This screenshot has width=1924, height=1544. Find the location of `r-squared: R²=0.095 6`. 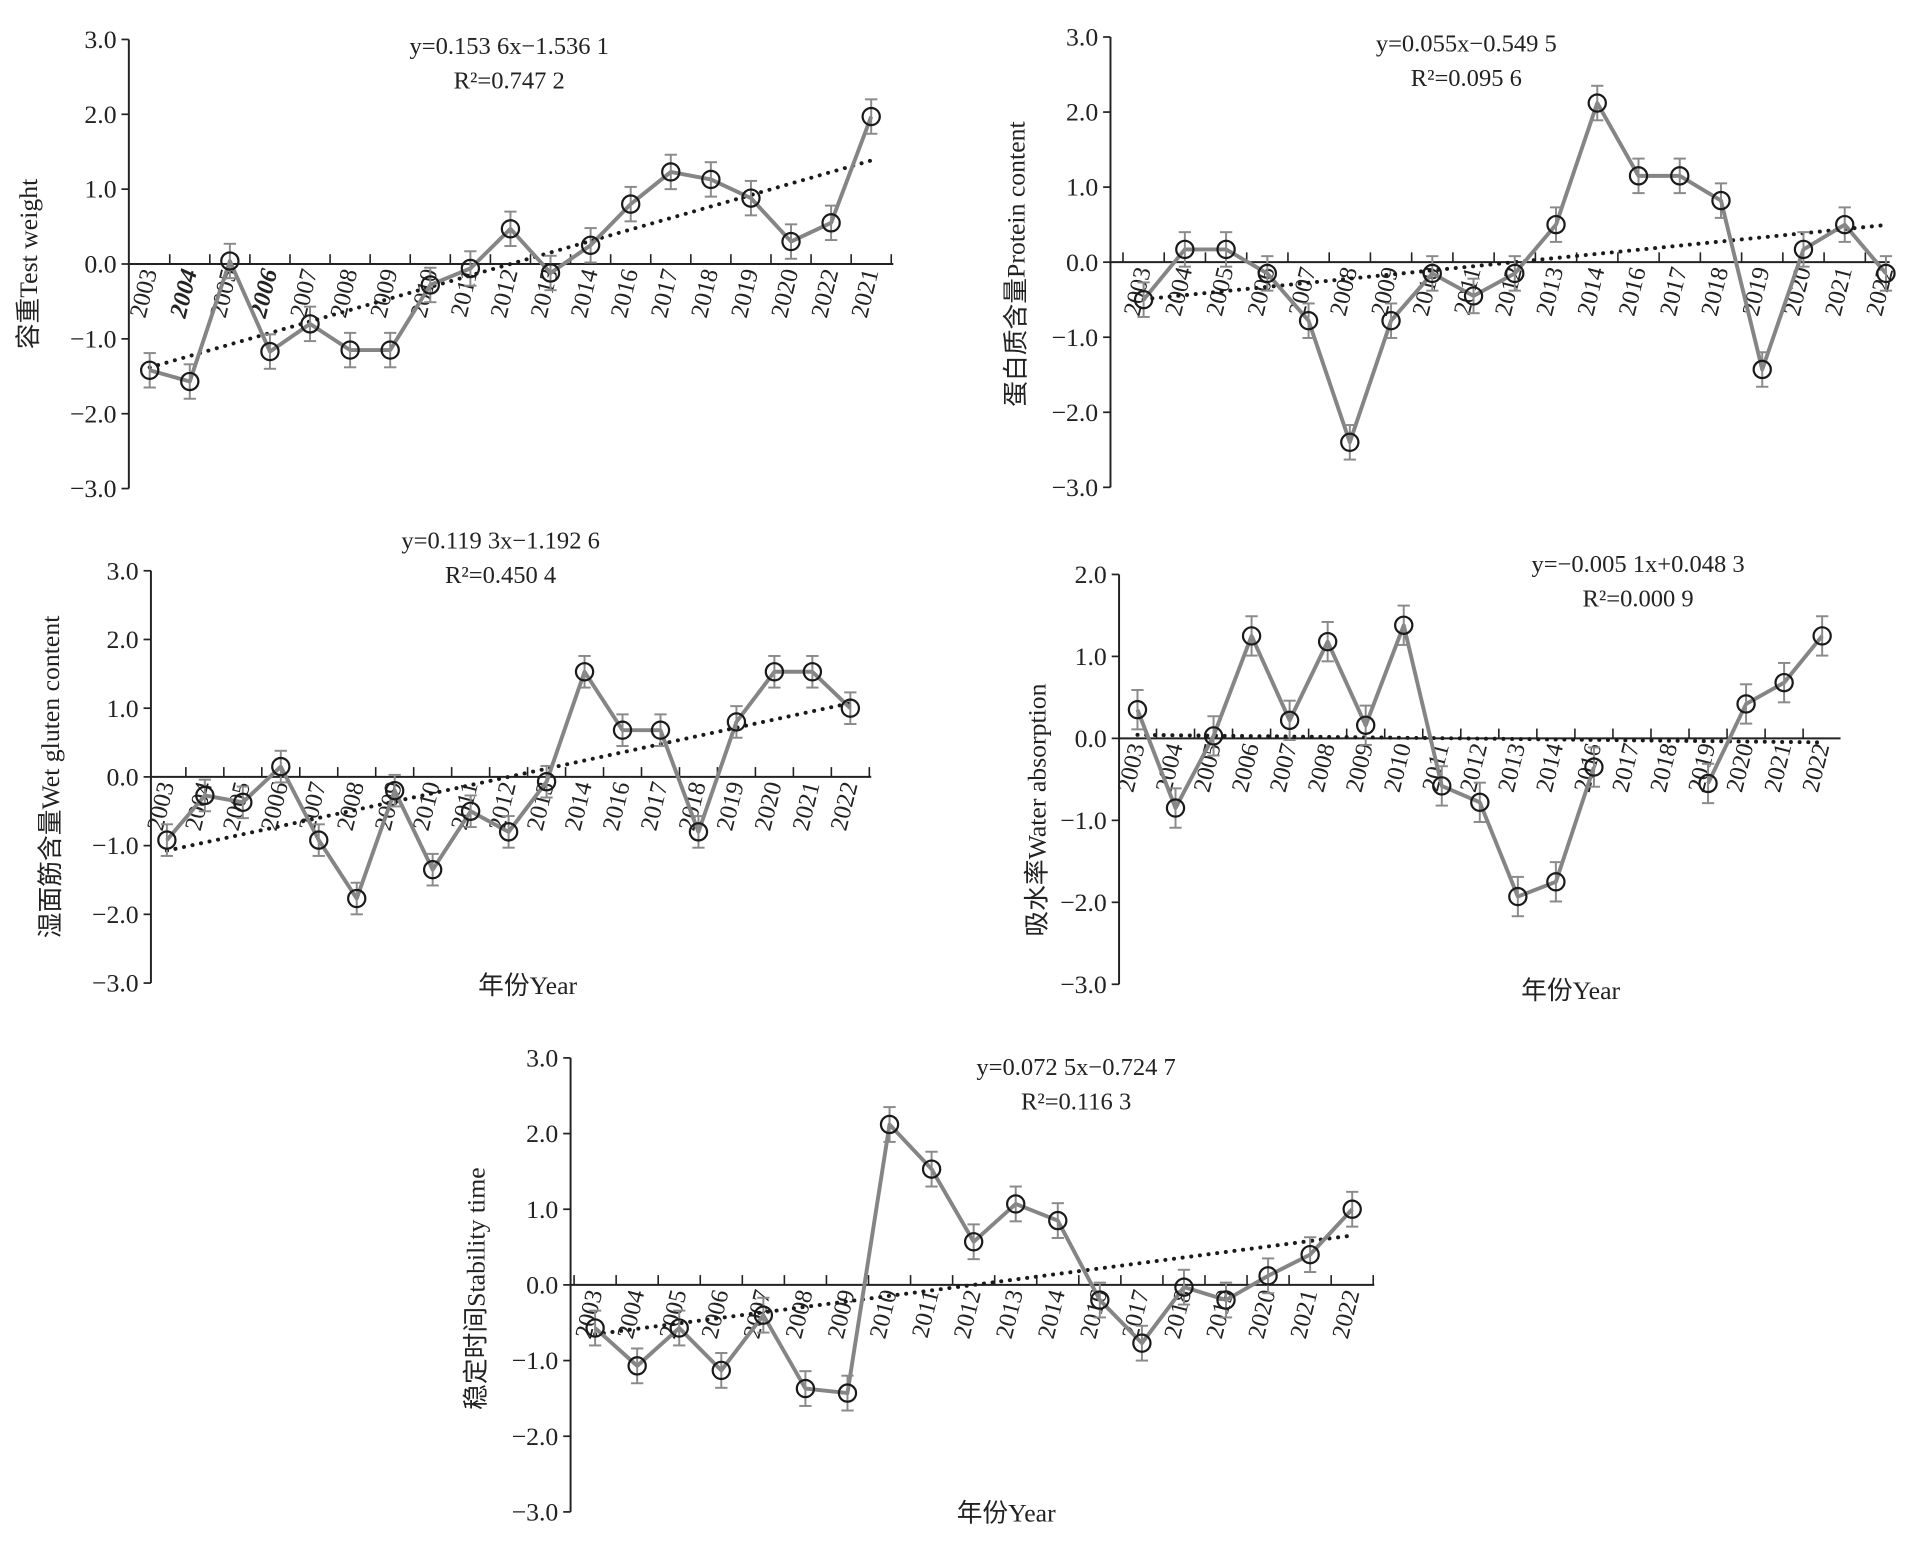

r-squared: R²=0.095 6 is located at coordinates (1466, 78).